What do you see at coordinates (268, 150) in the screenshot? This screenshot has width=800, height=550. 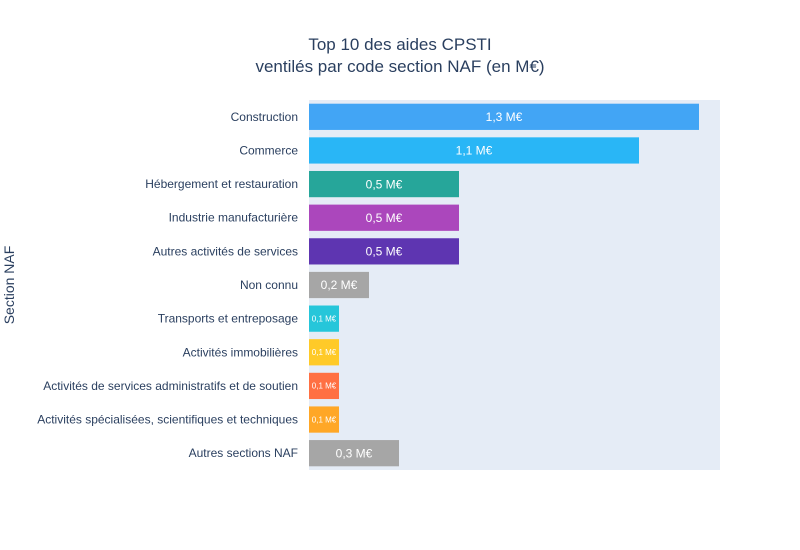 I see `category-label: Commerce` at bounding box center [268, 150].